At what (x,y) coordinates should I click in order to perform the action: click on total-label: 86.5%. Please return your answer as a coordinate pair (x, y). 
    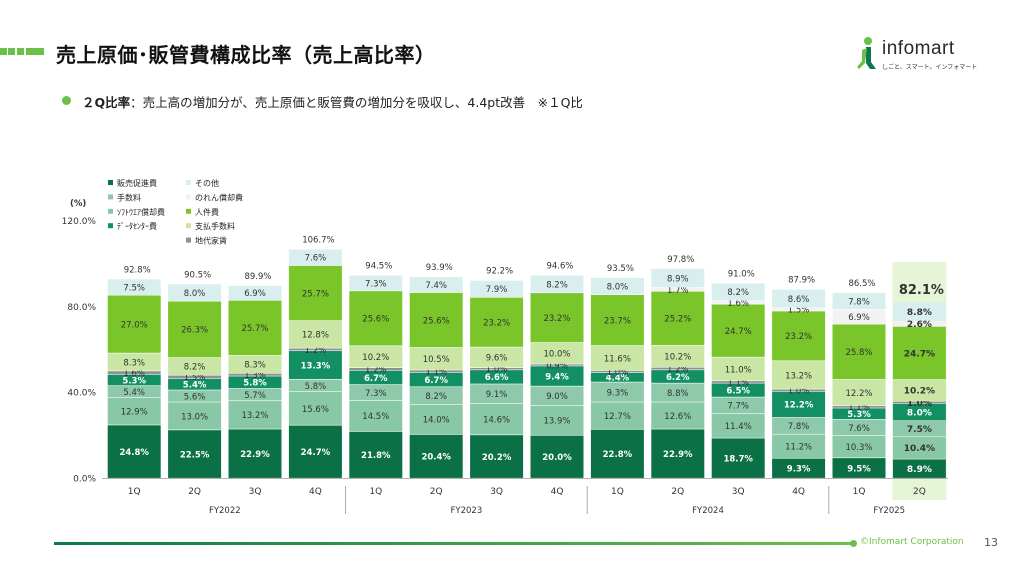
    Looking at the image, I should click on (861, 284).